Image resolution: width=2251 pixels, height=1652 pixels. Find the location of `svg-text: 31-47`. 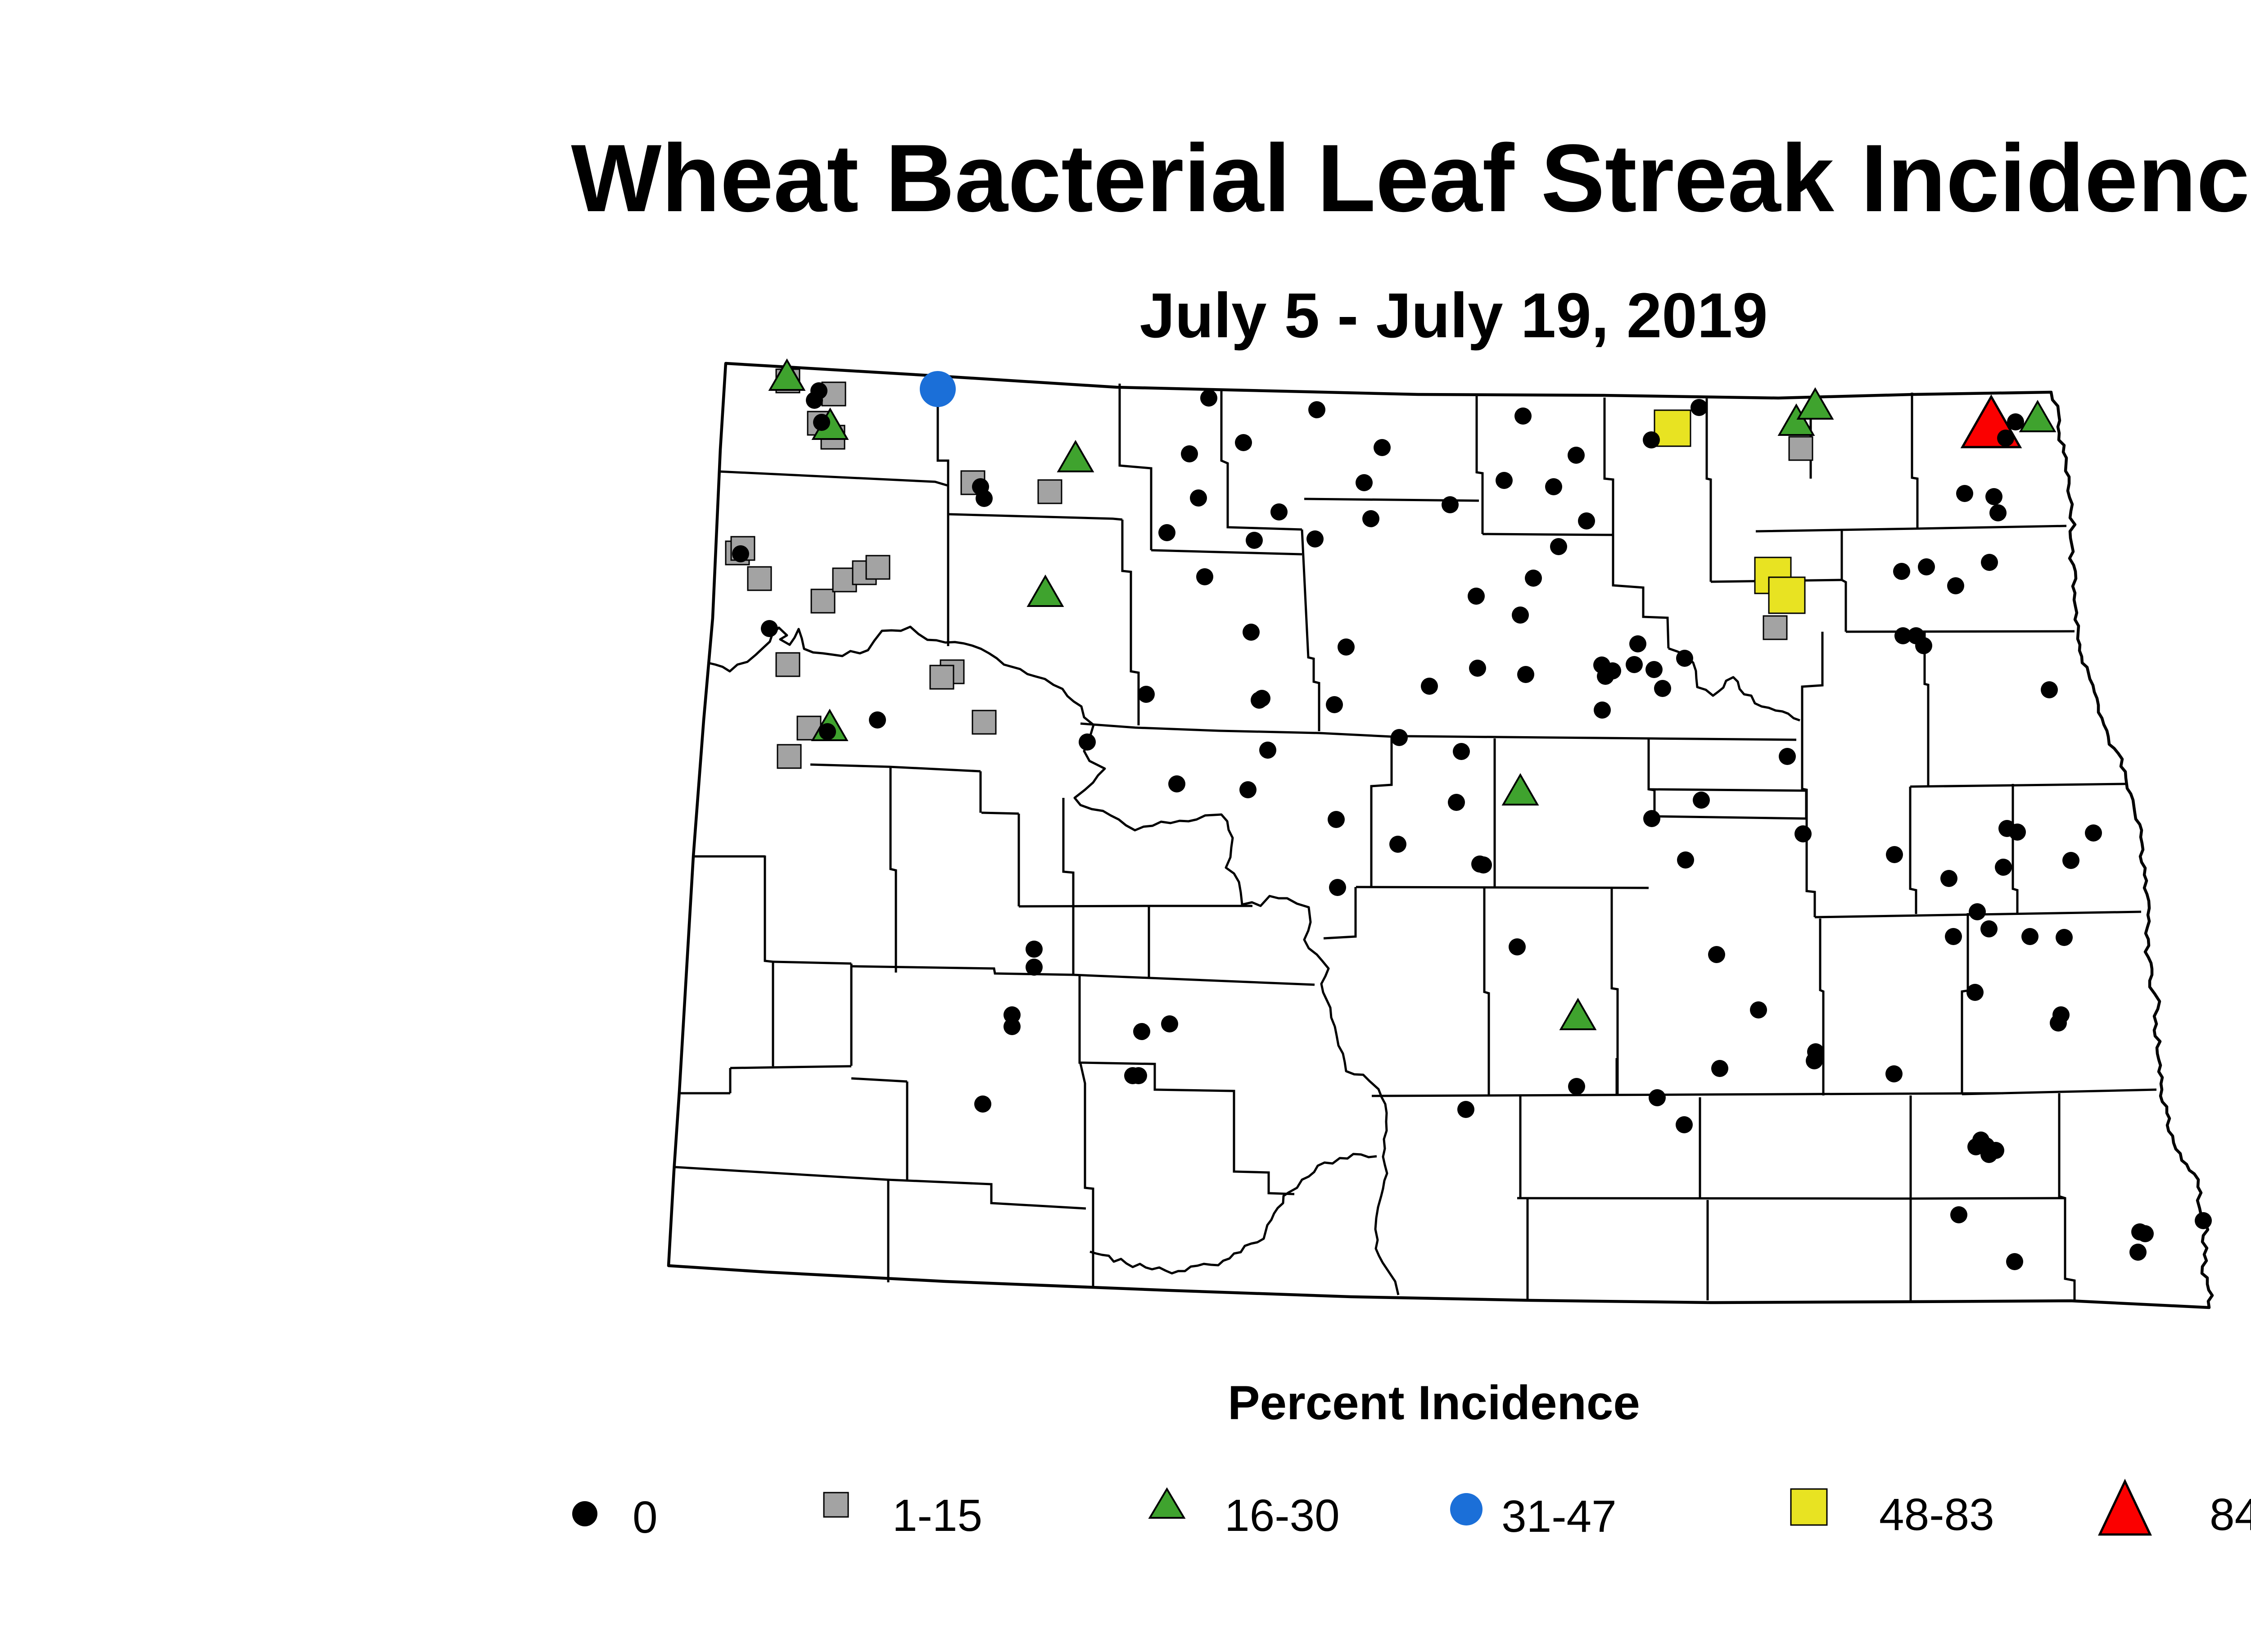

svg-text: 31-47 is located at coordinates (1559, 1516).